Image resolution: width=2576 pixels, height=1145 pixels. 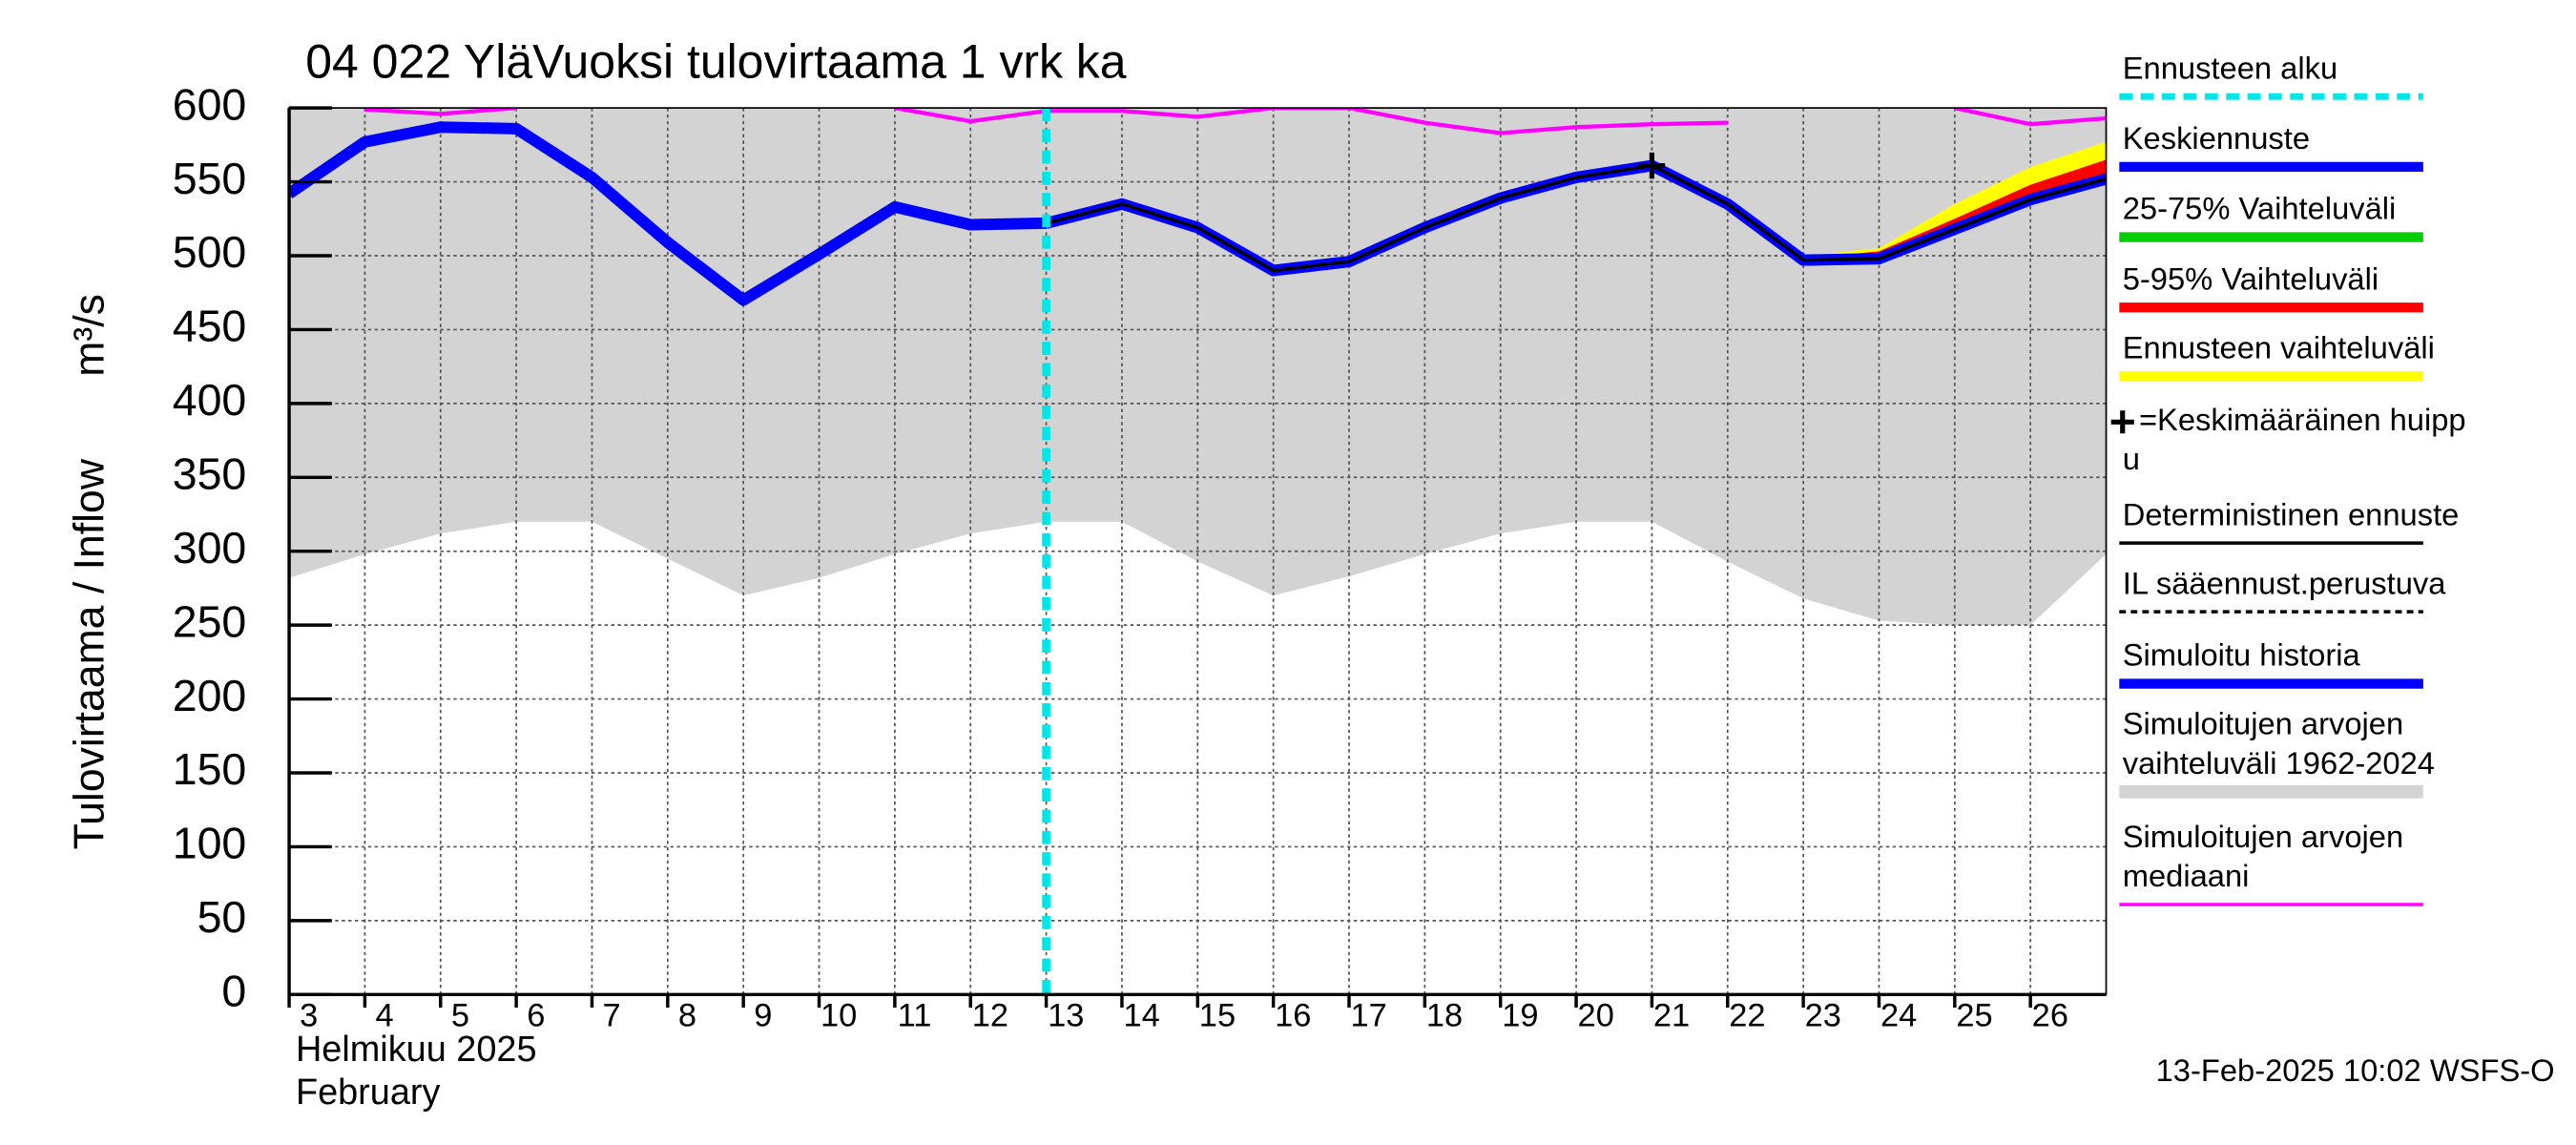 I want to click on y-axis-unit: m³/s, so click(x=89, y=336).